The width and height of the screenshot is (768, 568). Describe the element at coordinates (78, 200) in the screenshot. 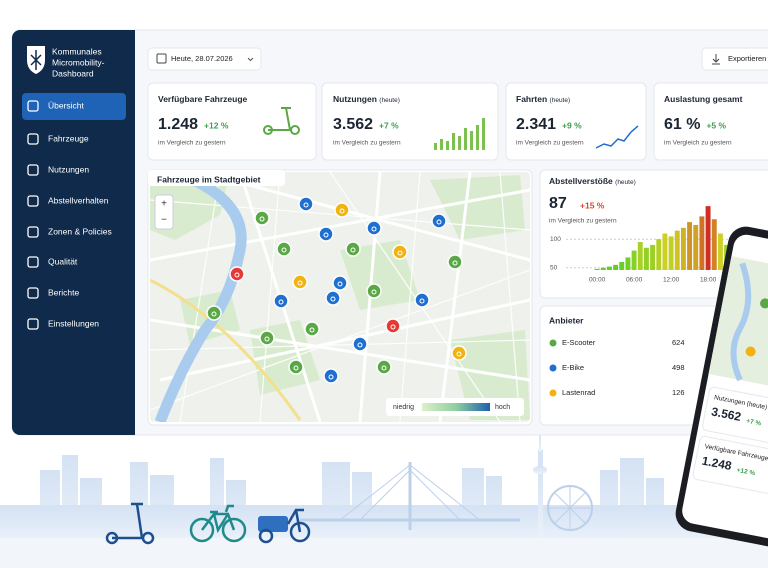

I see `nav-item: Abstellverhalten` at that location.